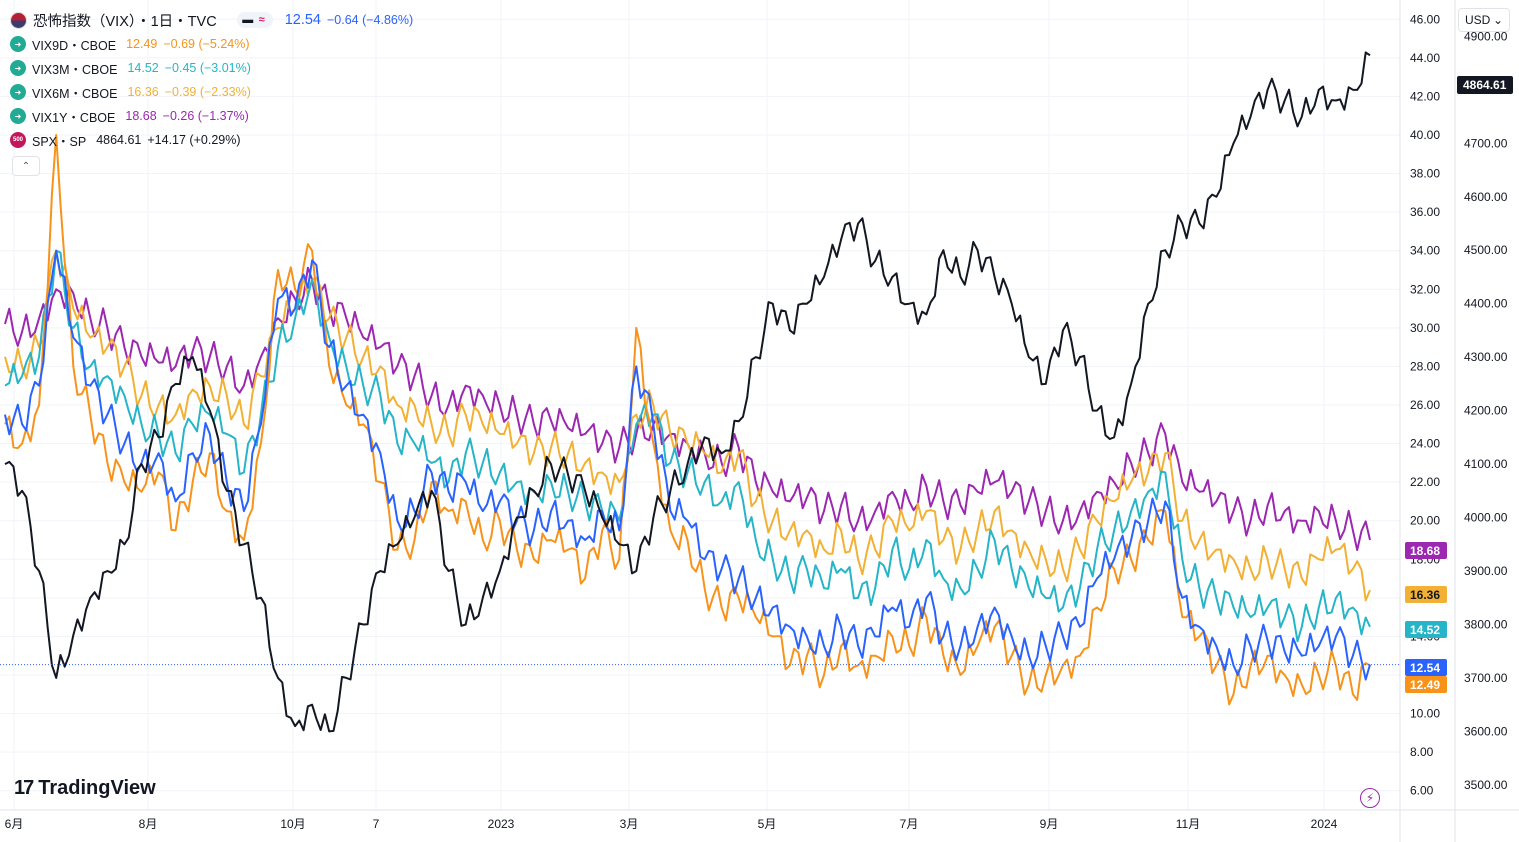  I want to click on x-tick-label: 2024, so click(1324, 824).